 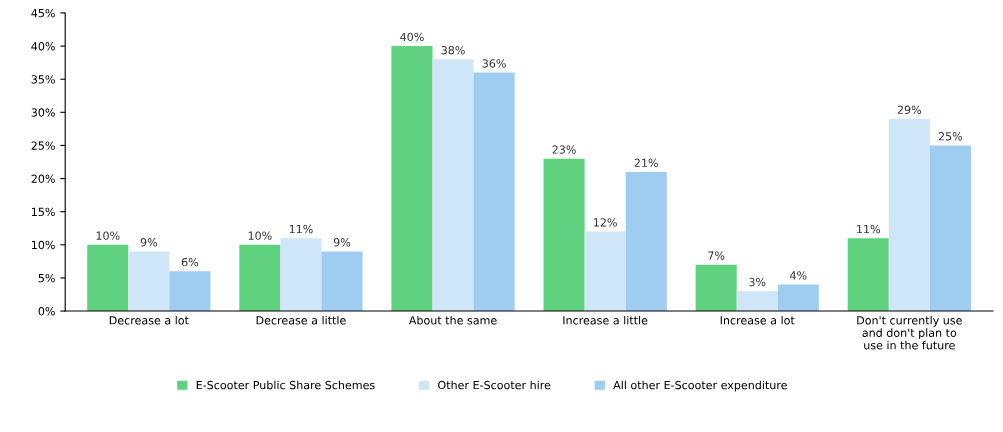 I want to click on y-tick-label: 10%, so click(x=43, y=245).